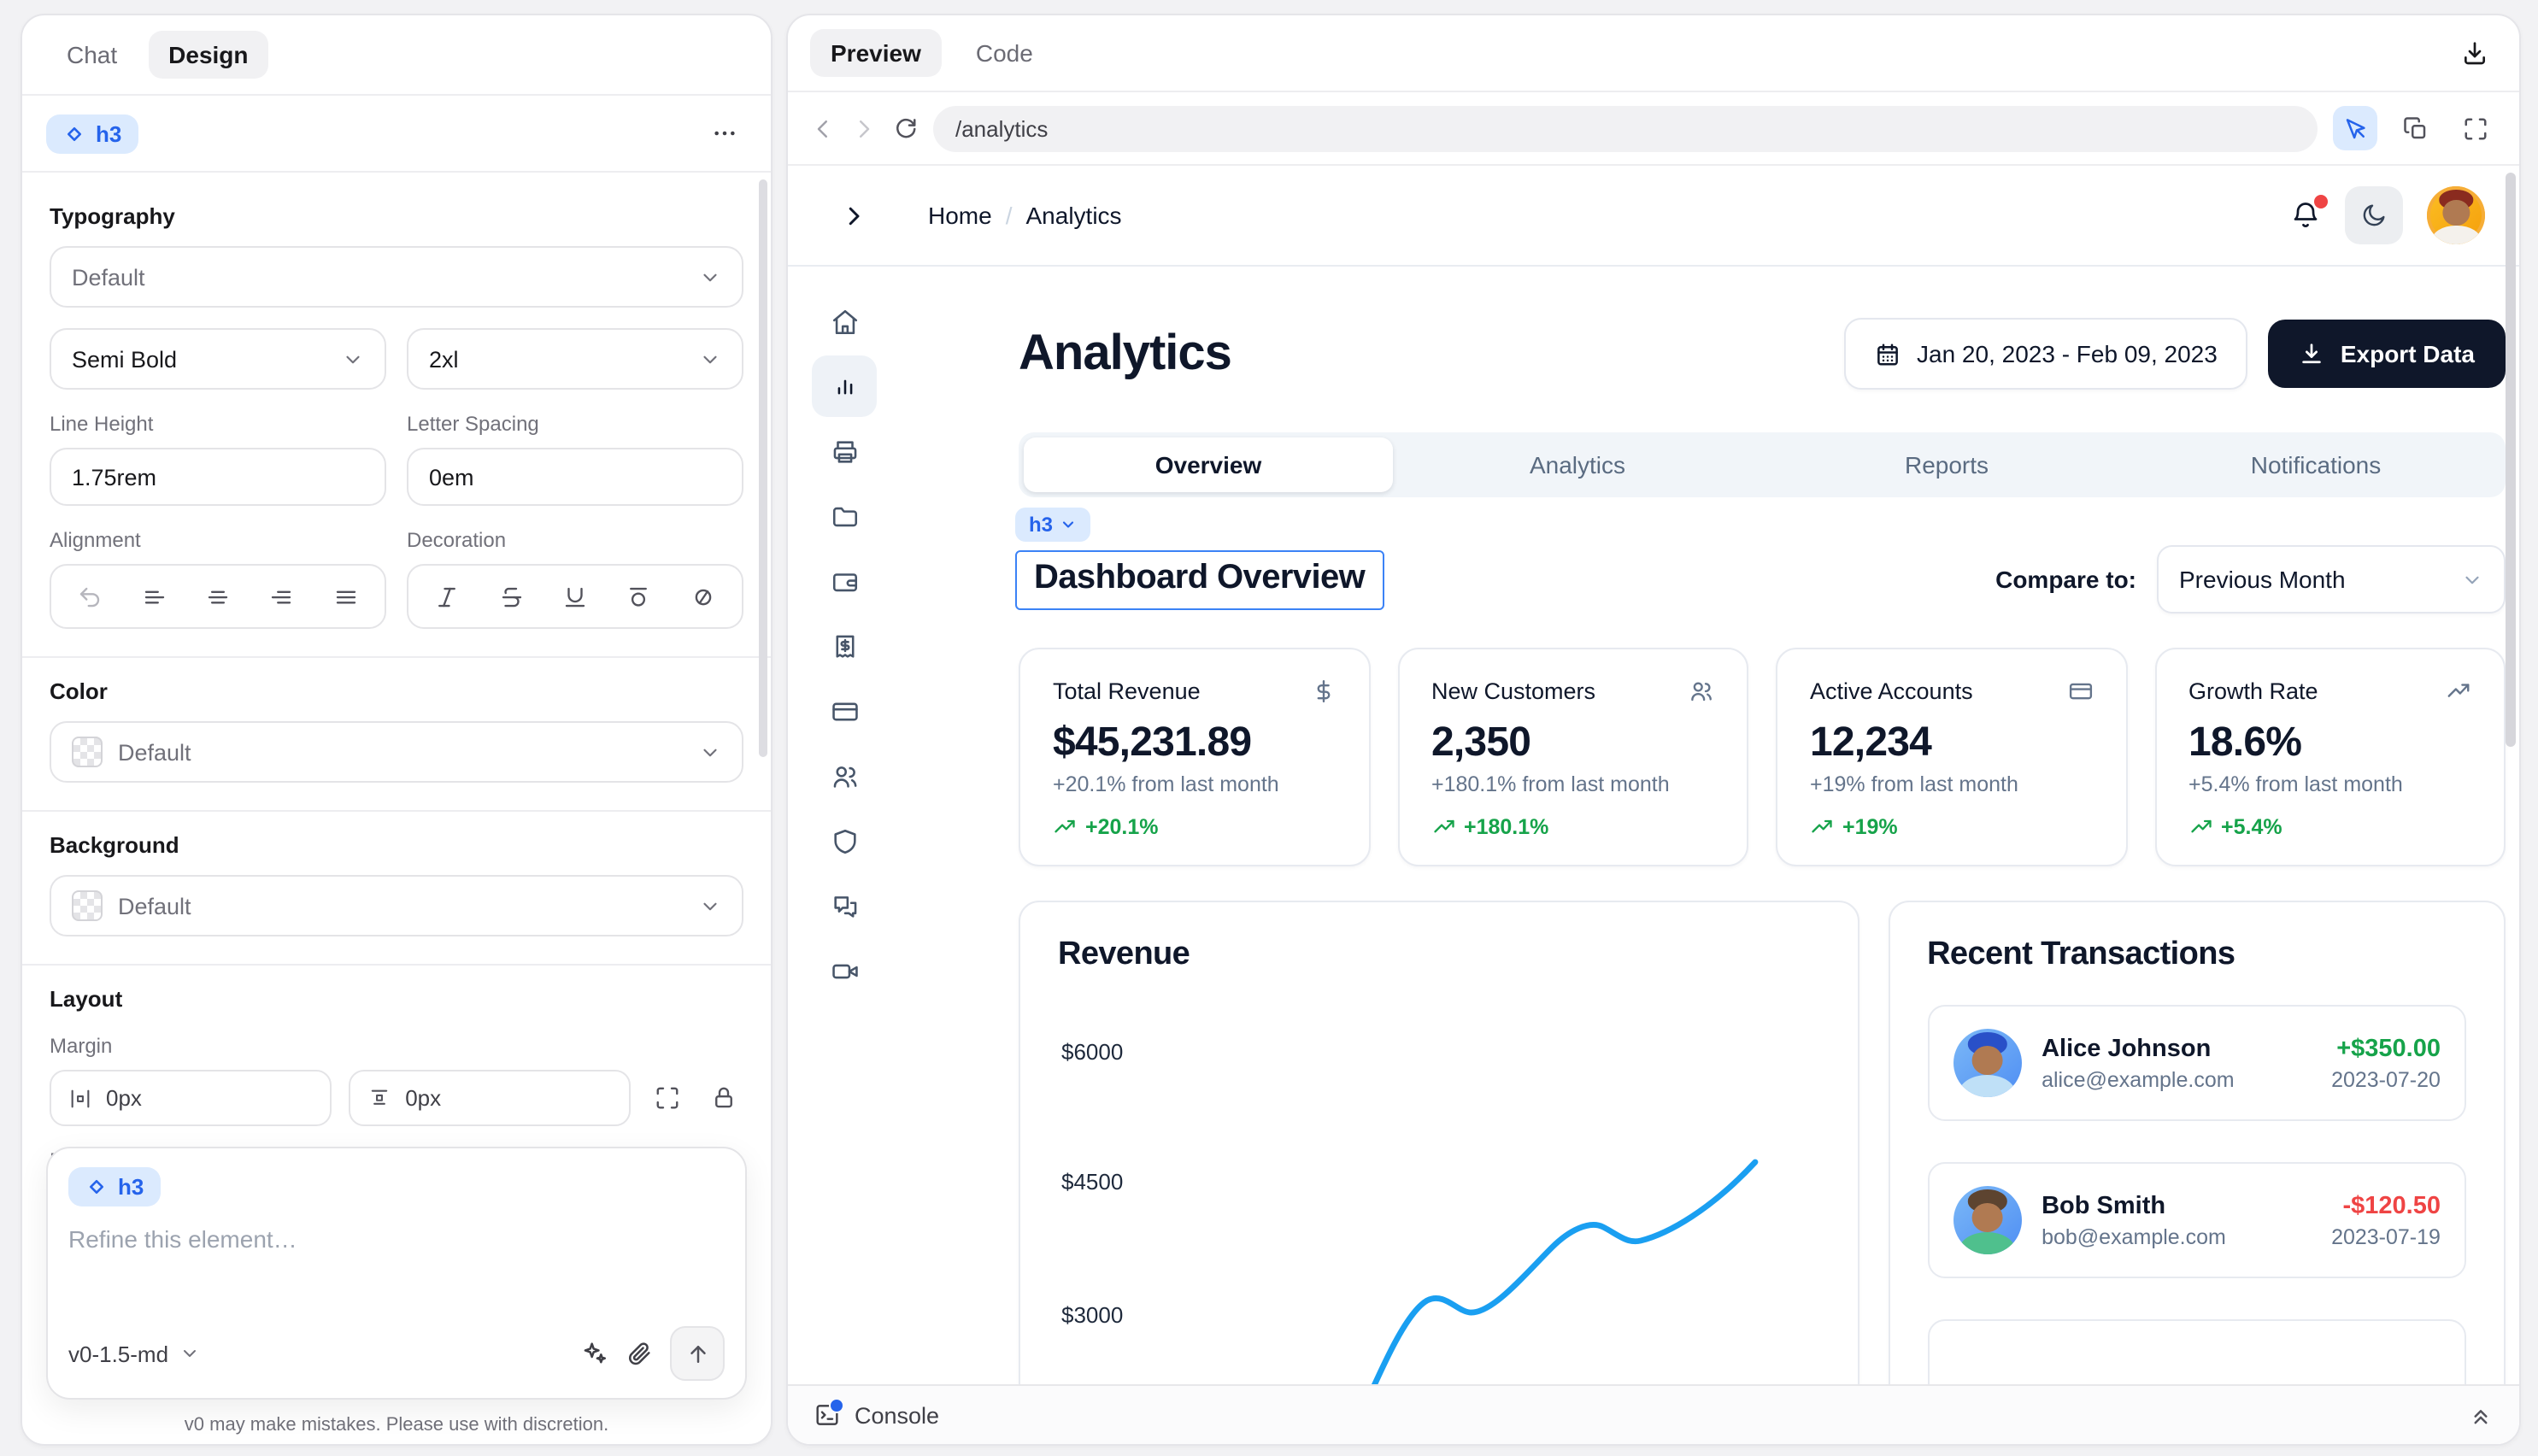 The height and width of the screenshot is (1456, 2538). Describe the element at coordinates (905, 128) in the screenshot. I see `refresh-button` at that location.